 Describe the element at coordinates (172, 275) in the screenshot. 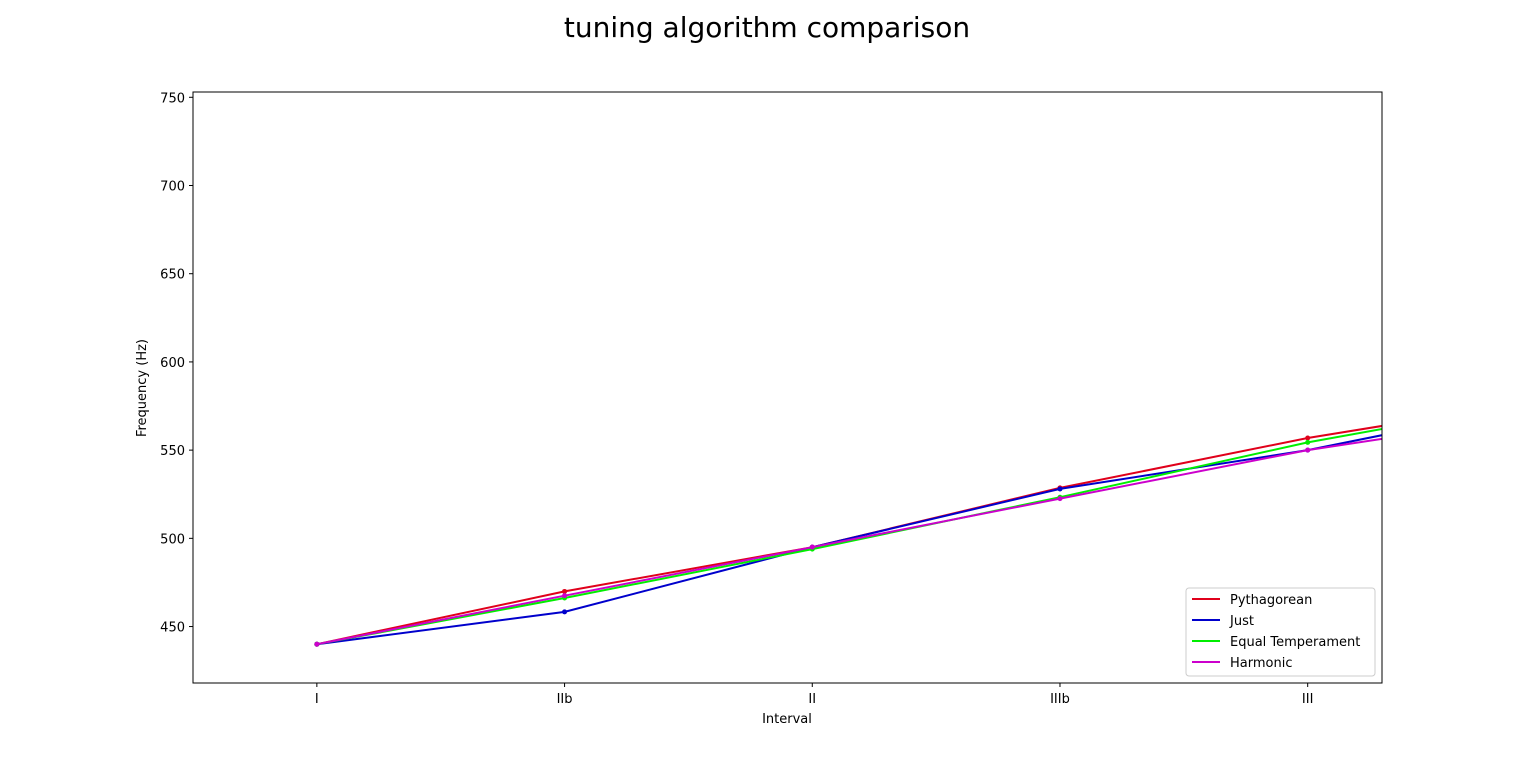

I see `y-tick-label: 650` at that location.